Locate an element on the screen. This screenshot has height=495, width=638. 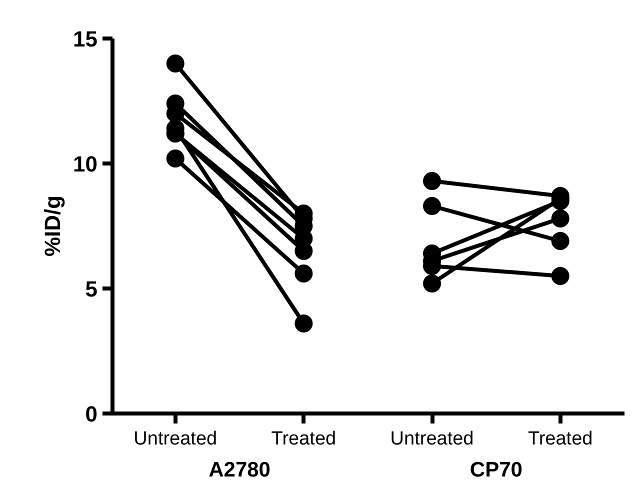
y-tick-label: 5 is located at coordinates (91, 289).